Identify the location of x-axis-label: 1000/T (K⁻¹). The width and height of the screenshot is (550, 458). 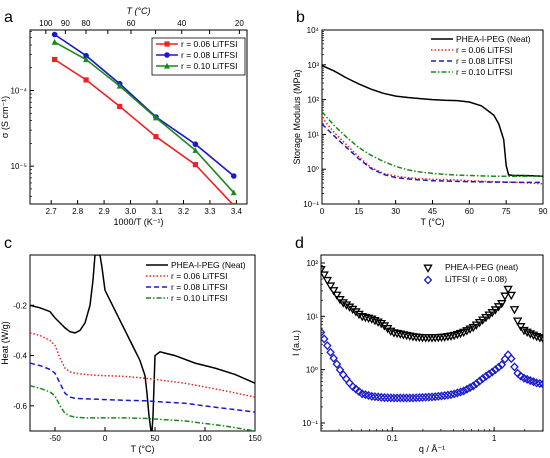
(138, 222).